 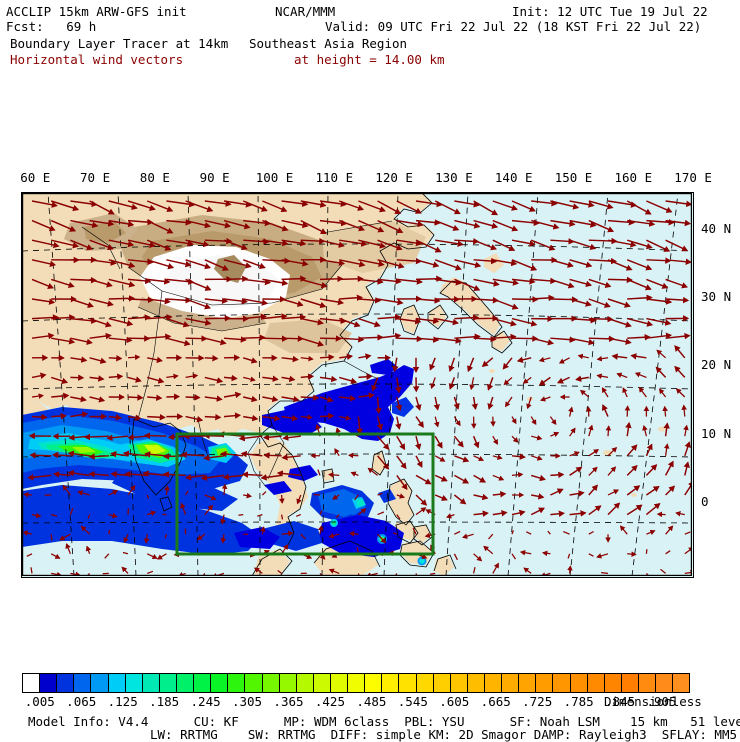 I want to click on colorbar-tick-13: .785, so click(x=579, y=701).